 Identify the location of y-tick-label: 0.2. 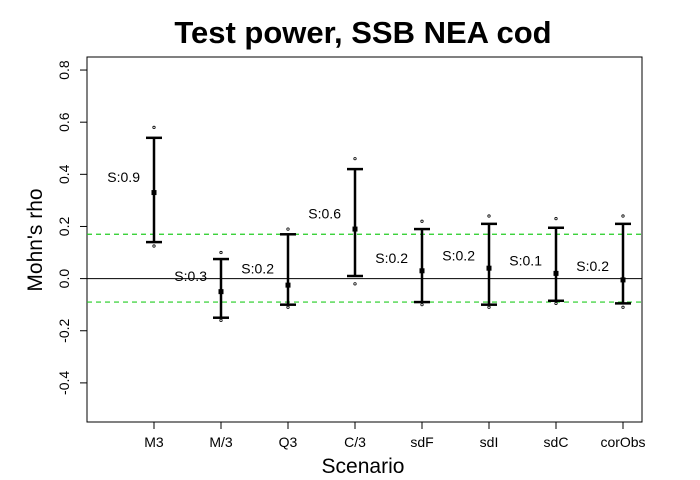
(64, 227).